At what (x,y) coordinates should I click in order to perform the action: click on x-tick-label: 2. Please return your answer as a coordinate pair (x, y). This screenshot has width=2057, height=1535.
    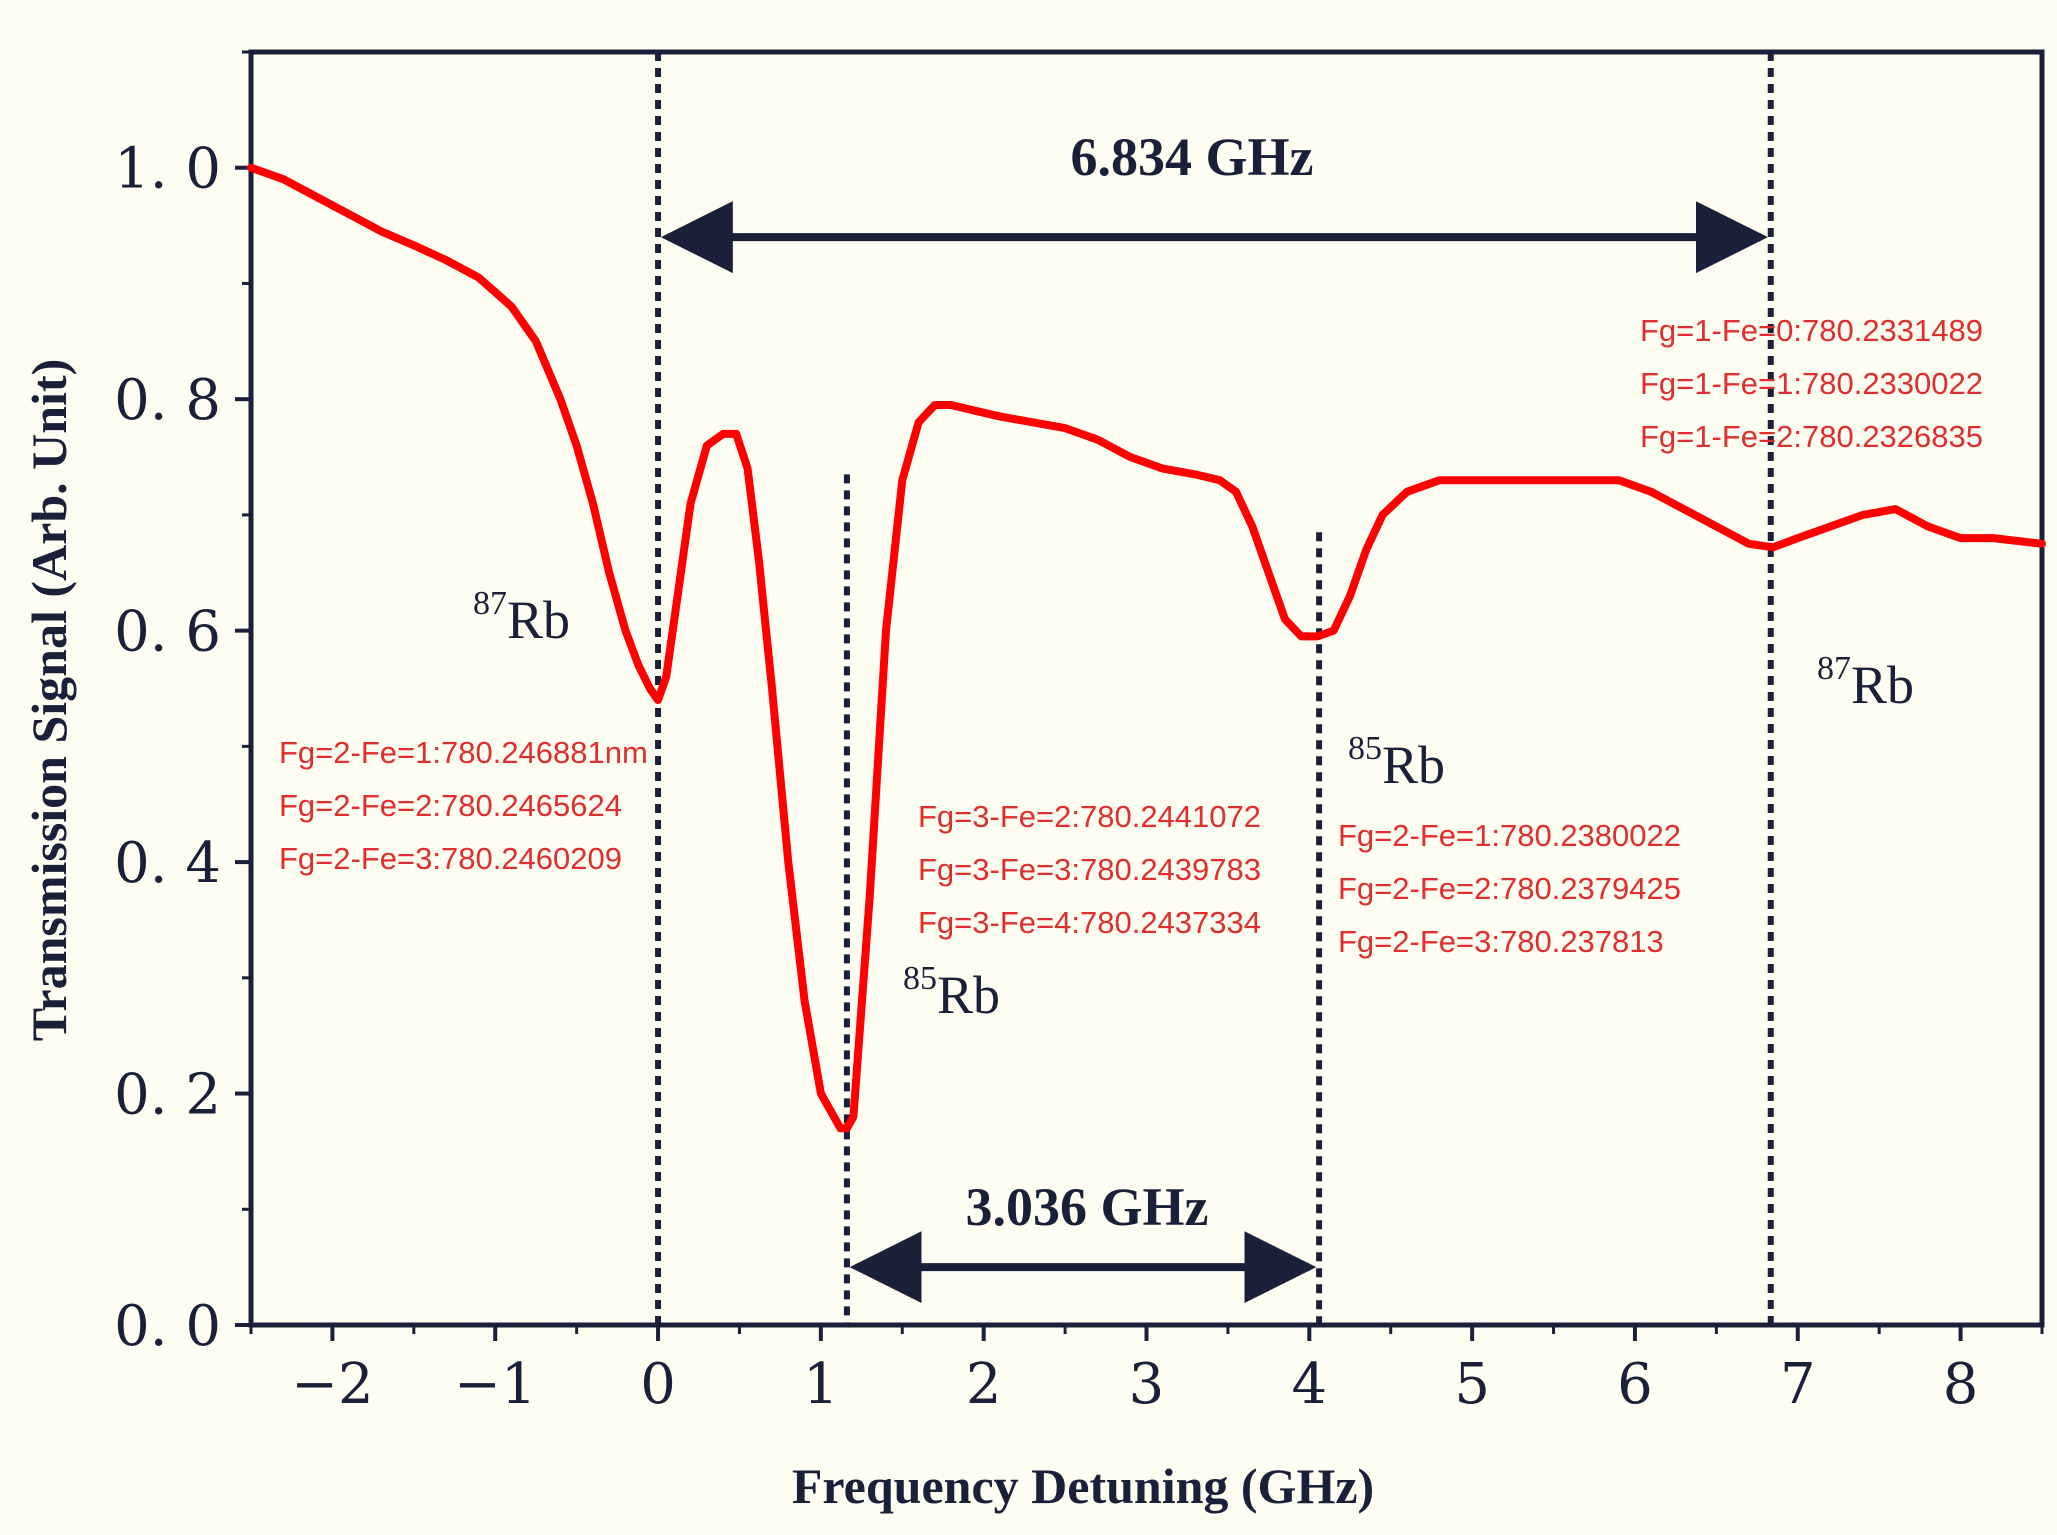
    Looking at the image, I should click on (984, 1384).